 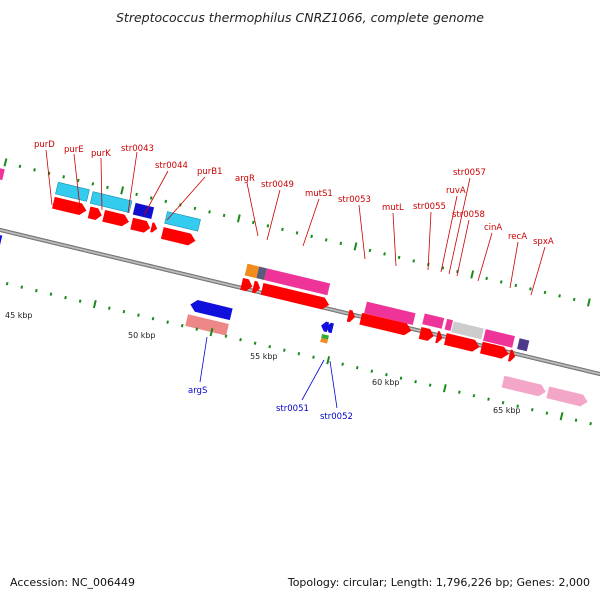 What do you see at coordinates (469, 173) in the screenshot?
I see `gene-label-str0057: str0057` at bounding box center [469, 173].